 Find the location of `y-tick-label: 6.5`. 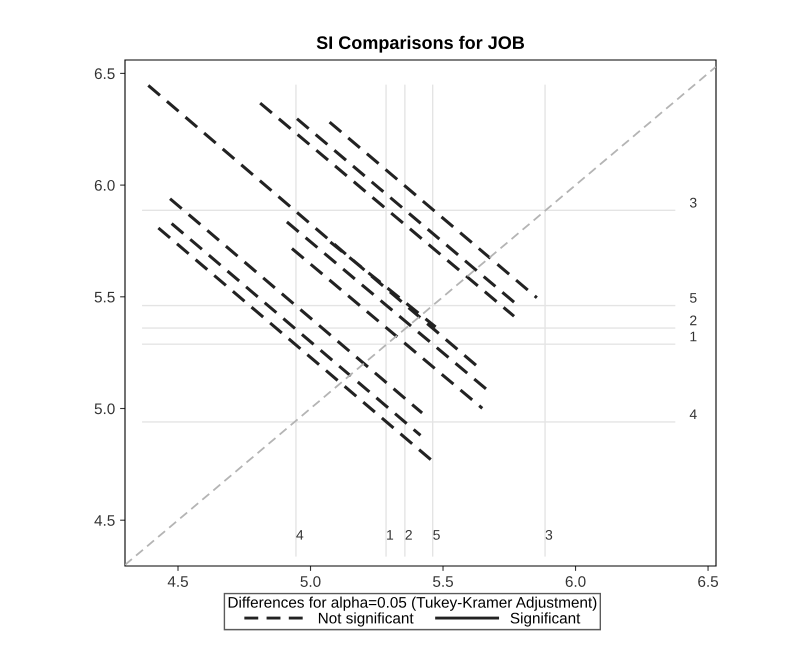

y-tick-label: 6.5 is located at coordinates (104, 74).